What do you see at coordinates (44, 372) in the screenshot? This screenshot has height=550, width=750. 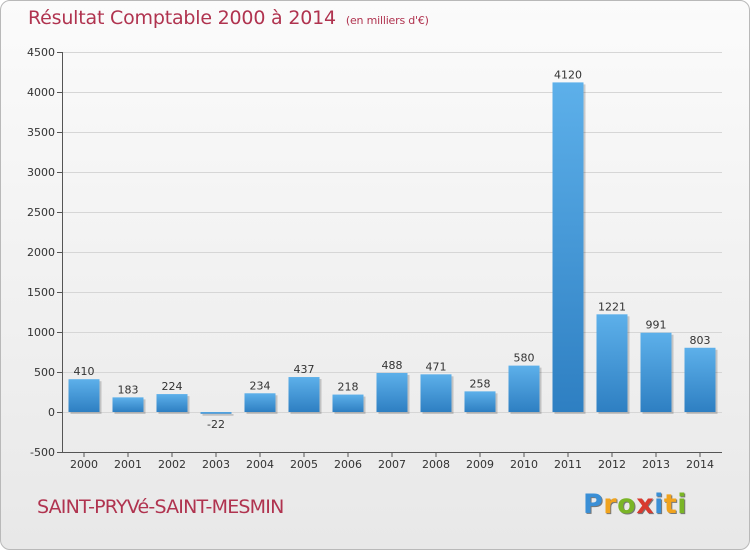 I see `y-tick-label: 500` at bounding box center [44, 372].